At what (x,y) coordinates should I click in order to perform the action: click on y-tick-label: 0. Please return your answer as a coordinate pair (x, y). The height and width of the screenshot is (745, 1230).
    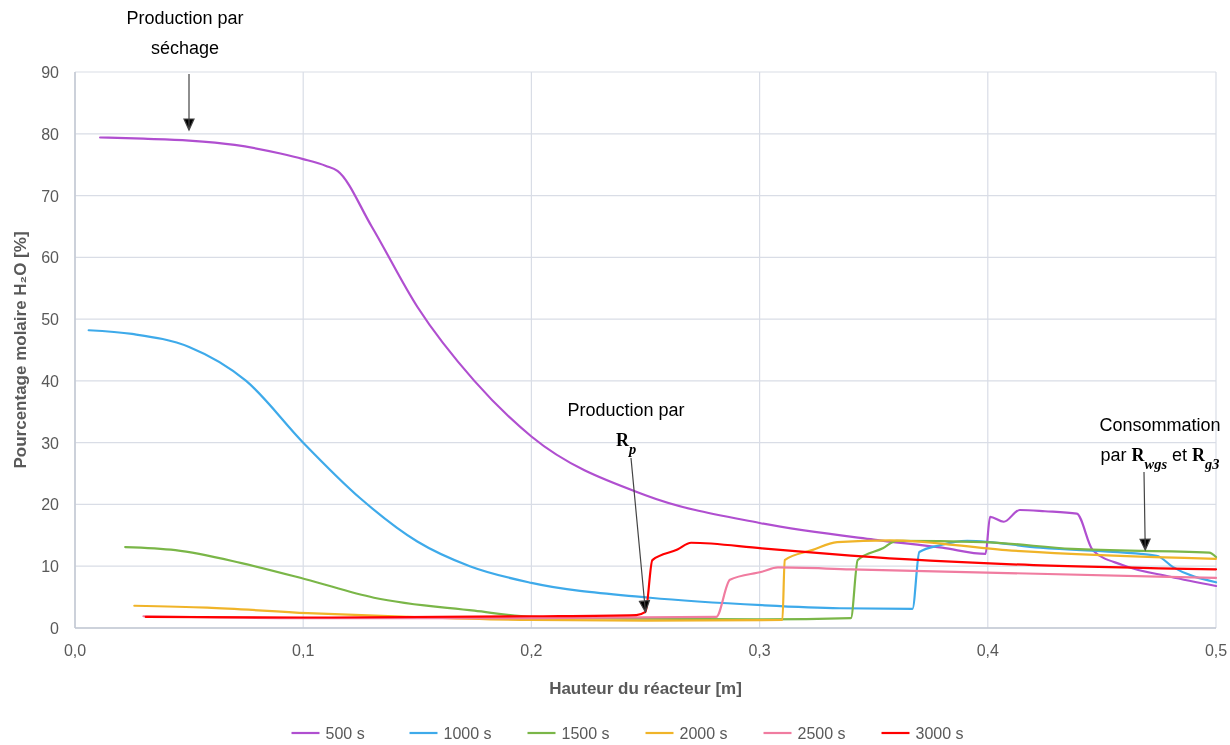
    Looking at the image, I should click on (55, 628).